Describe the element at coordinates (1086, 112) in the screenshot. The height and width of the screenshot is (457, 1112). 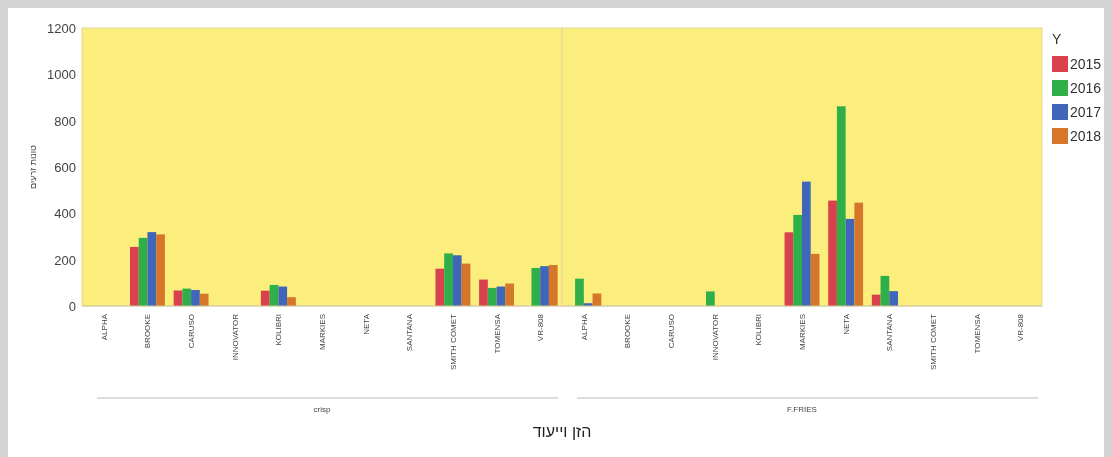
I see `legend-label: 2017` at that location.